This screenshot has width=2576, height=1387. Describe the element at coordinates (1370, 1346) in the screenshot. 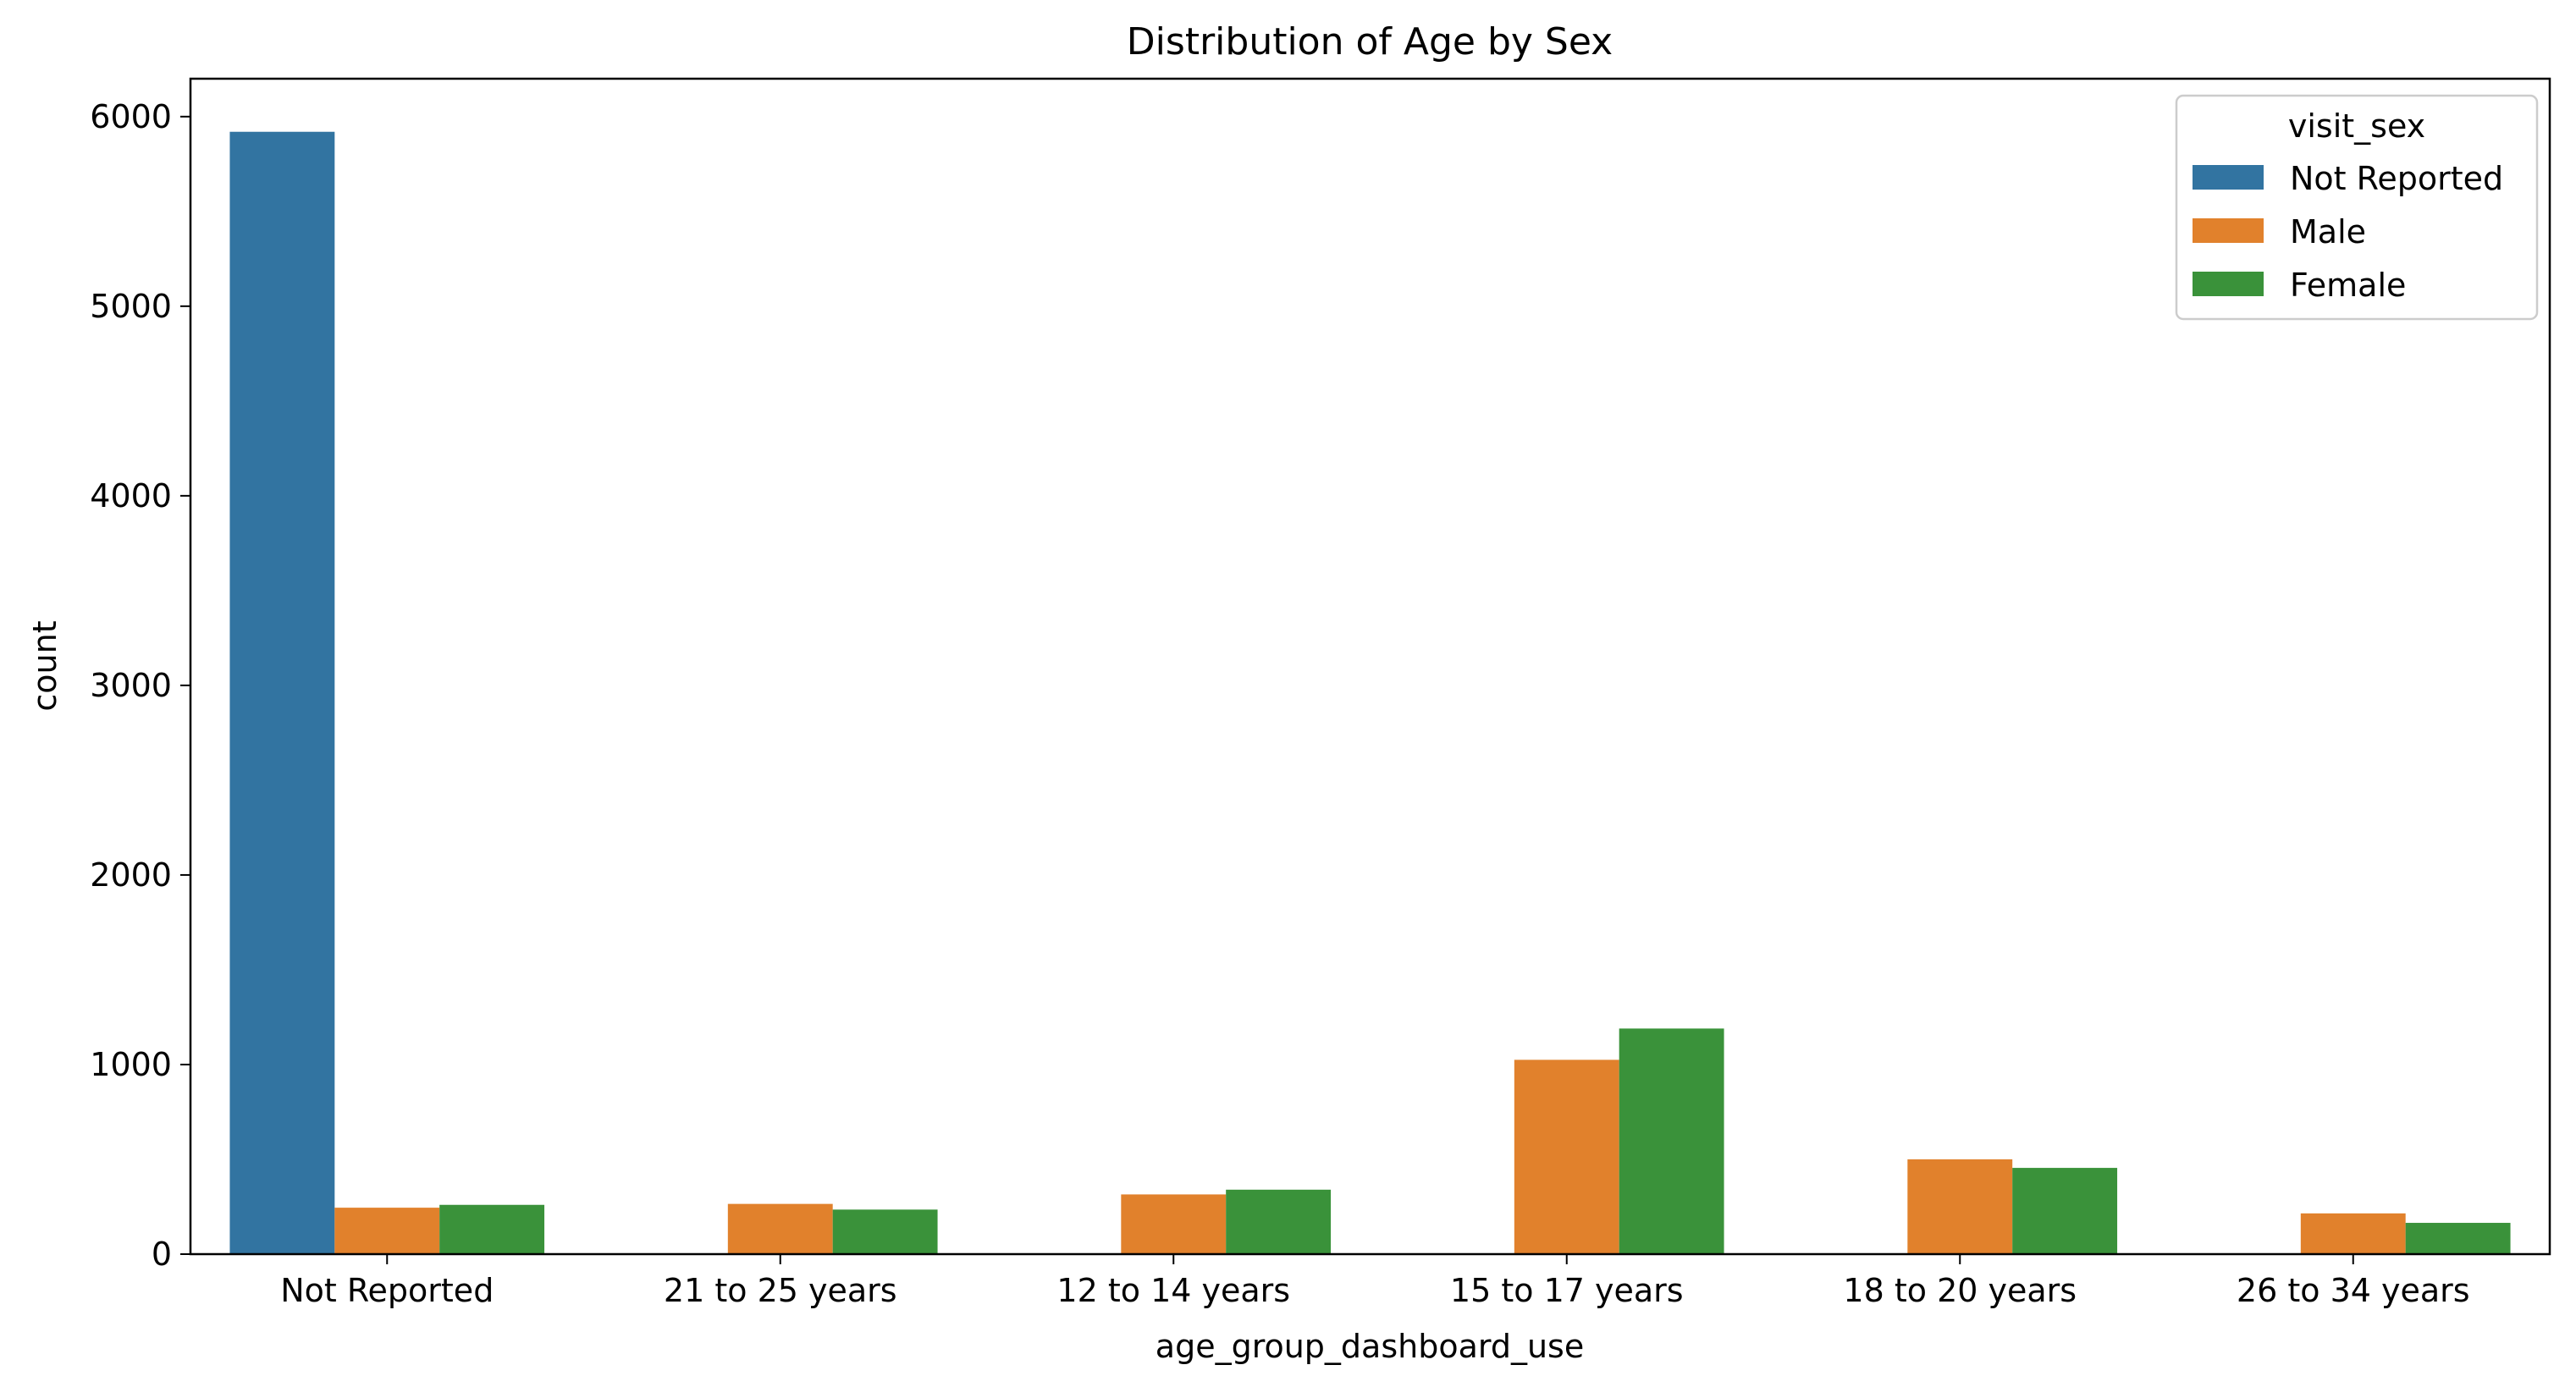

I see `x-axis-label: age_group_dashboard_use` at that location.